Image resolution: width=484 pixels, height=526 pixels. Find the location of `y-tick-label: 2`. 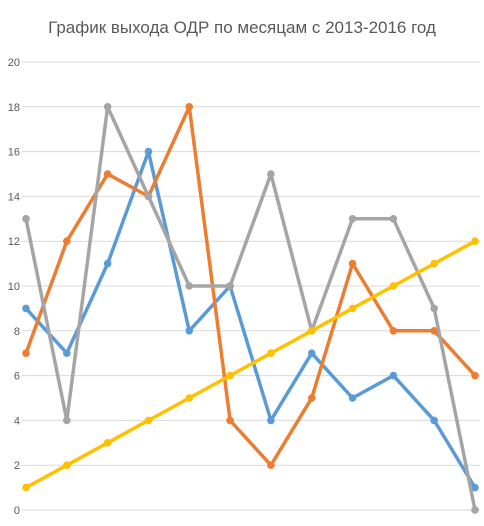

y-tick-label: 2 is located at coordinates (17, 466).